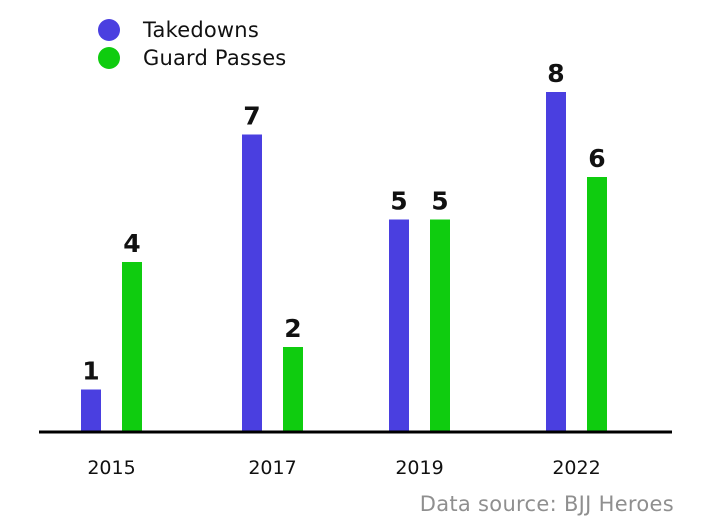  I want to click on legend-label-guard-passes: Guard Passes, so click(215, 58).